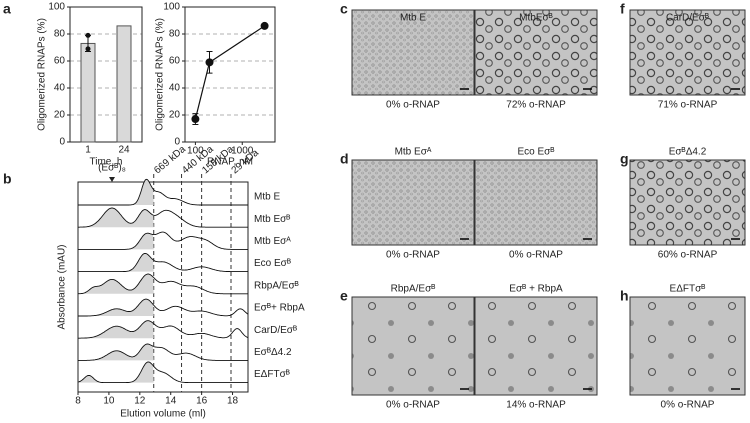 Image resolution: width=750 pixels, height=423 pixels. What do you see at coordinates (202, 401) in the screenshot?
I see `x-tick-label: 16` at bounding box center [202, 401].